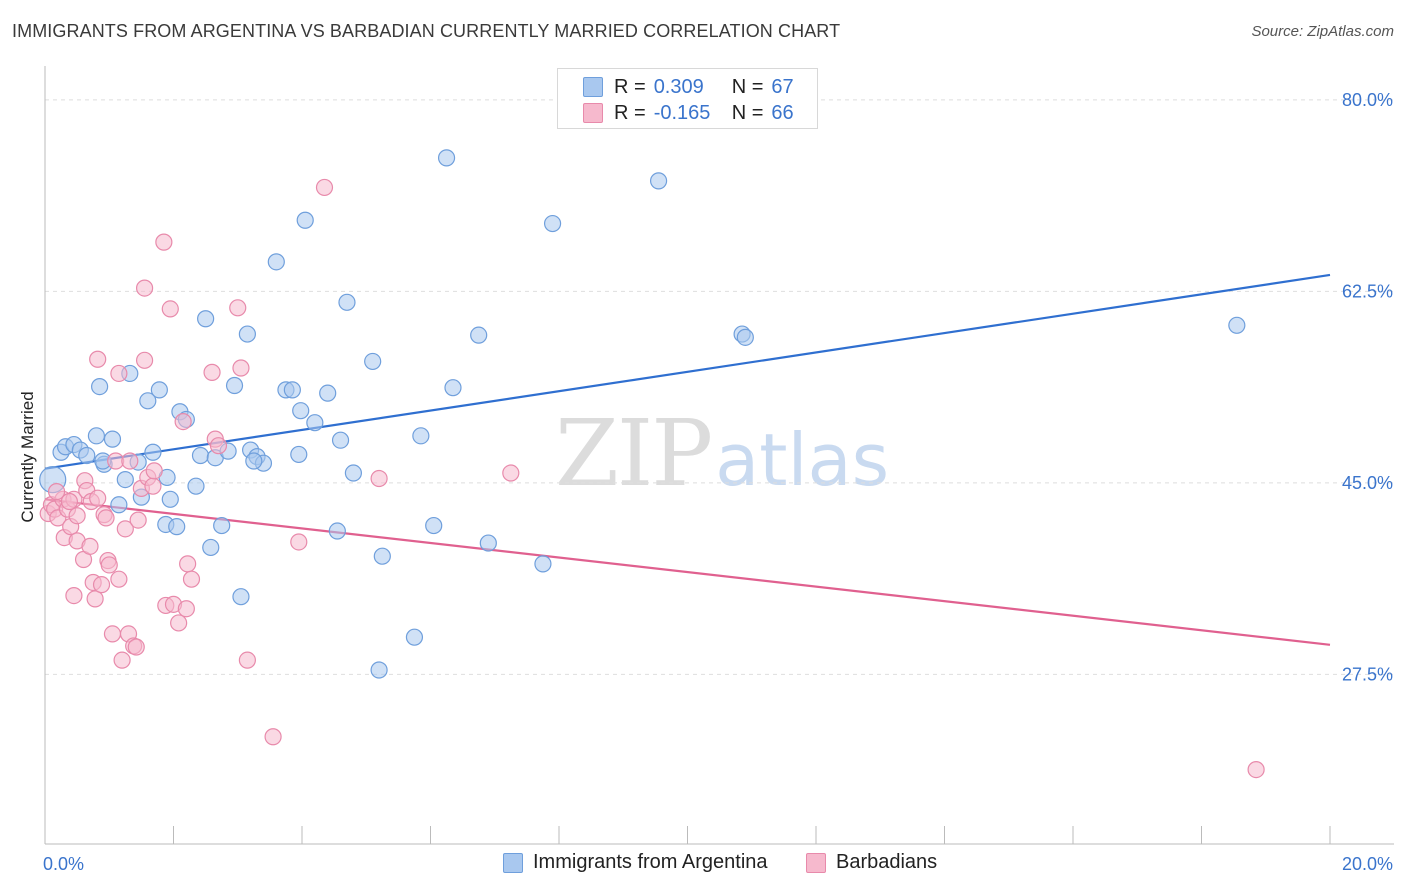 This screenshot has height=892, width=1406. What do you see at coordinates (1367, 291) in the screenshot?
I see `y-tick-label: 62.5%` at bounding box center [1367, 291].